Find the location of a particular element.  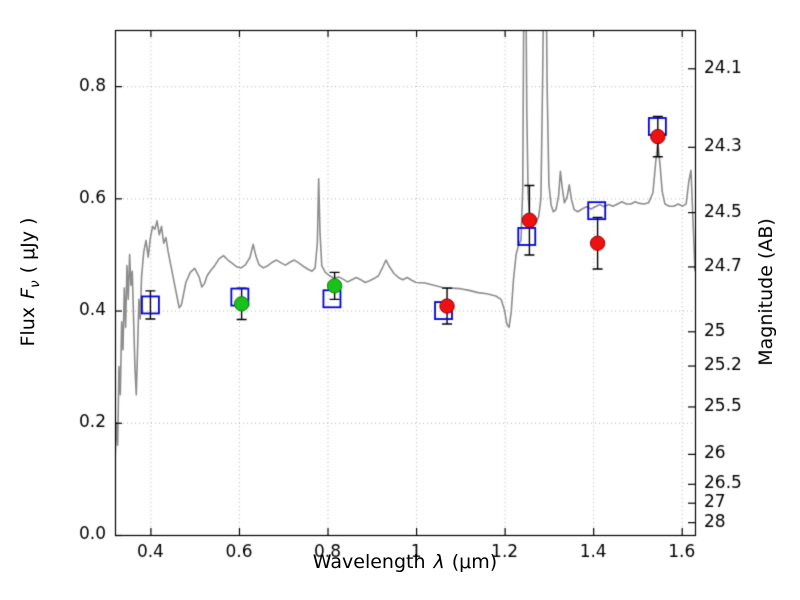

flux-symbol: F is located at coordinates (28, 293).